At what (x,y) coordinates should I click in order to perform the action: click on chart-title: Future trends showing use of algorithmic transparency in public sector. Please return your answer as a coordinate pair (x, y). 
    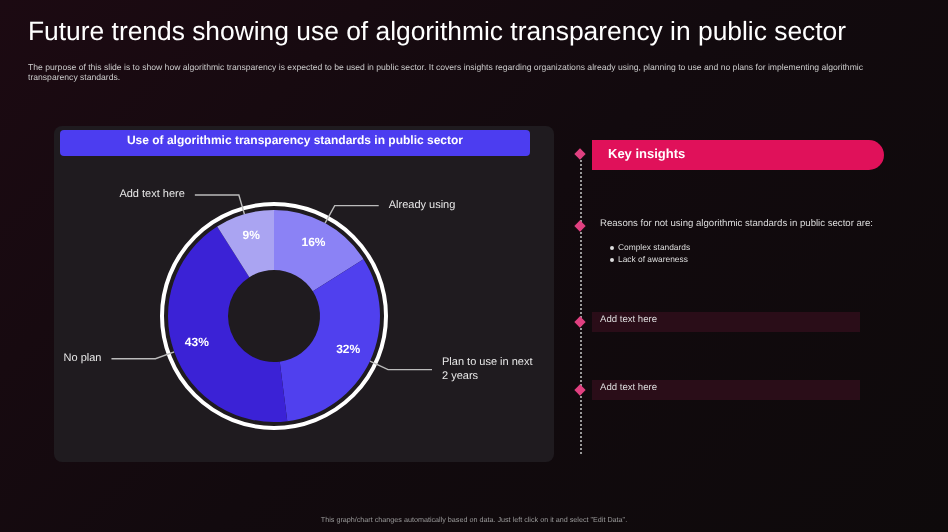
    Looking at the image, I should click on (437, 31).